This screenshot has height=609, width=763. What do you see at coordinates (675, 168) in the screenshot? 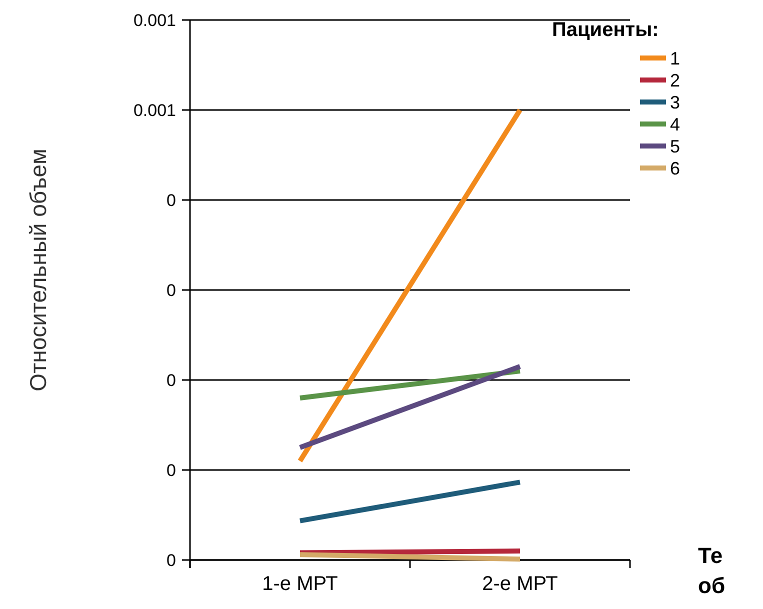
I see `legend-label: 6` at bounding box center [675, 168].